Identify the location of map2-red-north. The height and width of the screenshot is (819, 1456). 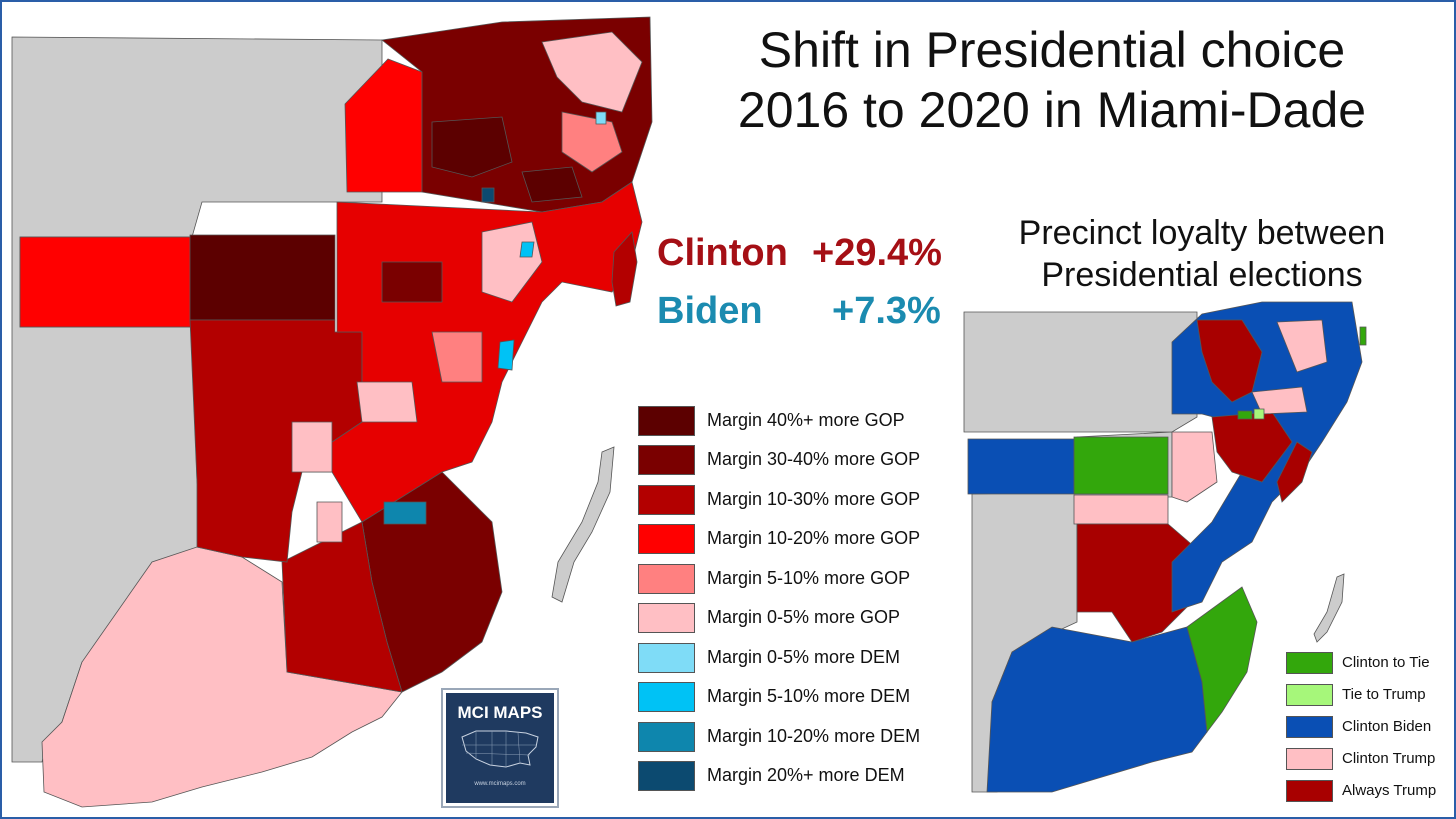
(1229, 361).